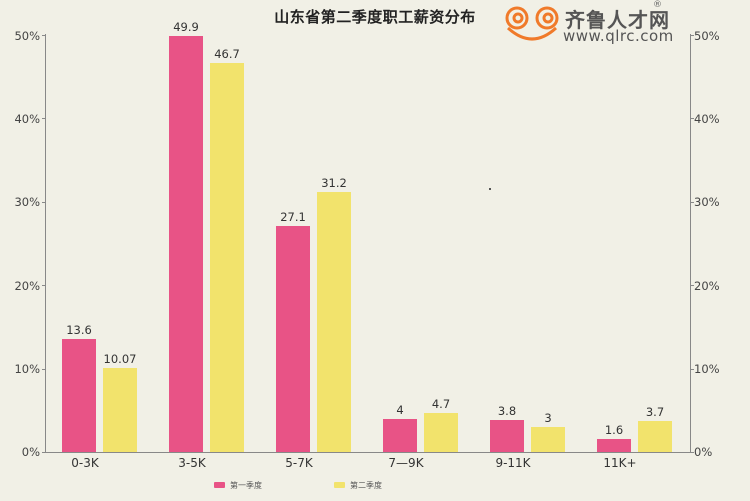  What do you see at coordinates (707, 202) in the screenshot?
I see `y-tick-right-30: 30%` at bounding box center [707, 202].